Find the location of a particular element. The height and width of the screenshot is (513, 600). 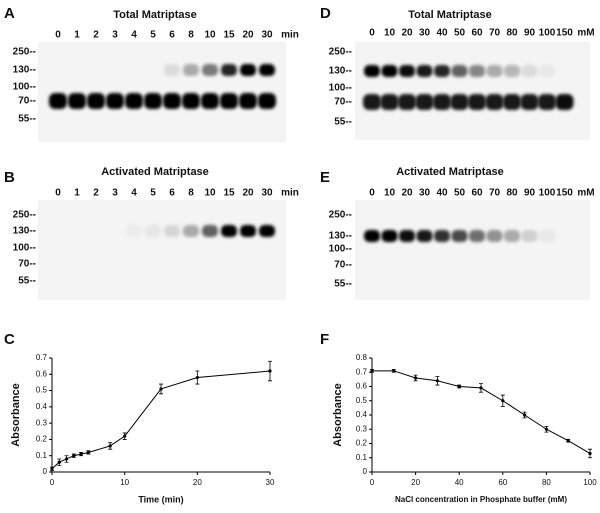

x-tick-label: 60 is located at coordinates (502, 482).